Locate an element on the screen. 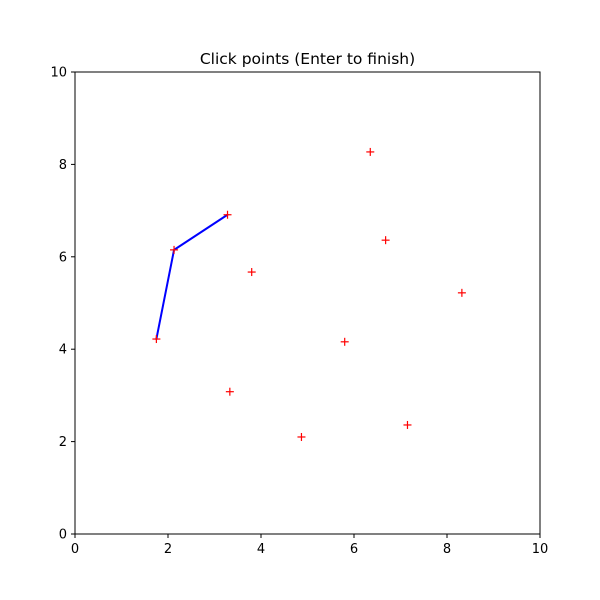 This screenshot has height=600, width=600. y-tick-label: 0 is located at coordinates (63, 535).